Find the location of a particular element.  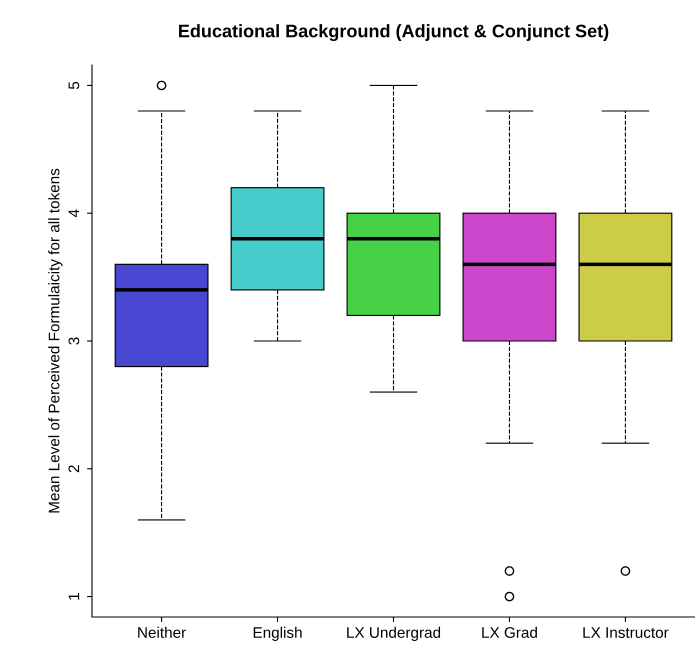

y-tick-label: 2 is located at coordinates (74, 468).